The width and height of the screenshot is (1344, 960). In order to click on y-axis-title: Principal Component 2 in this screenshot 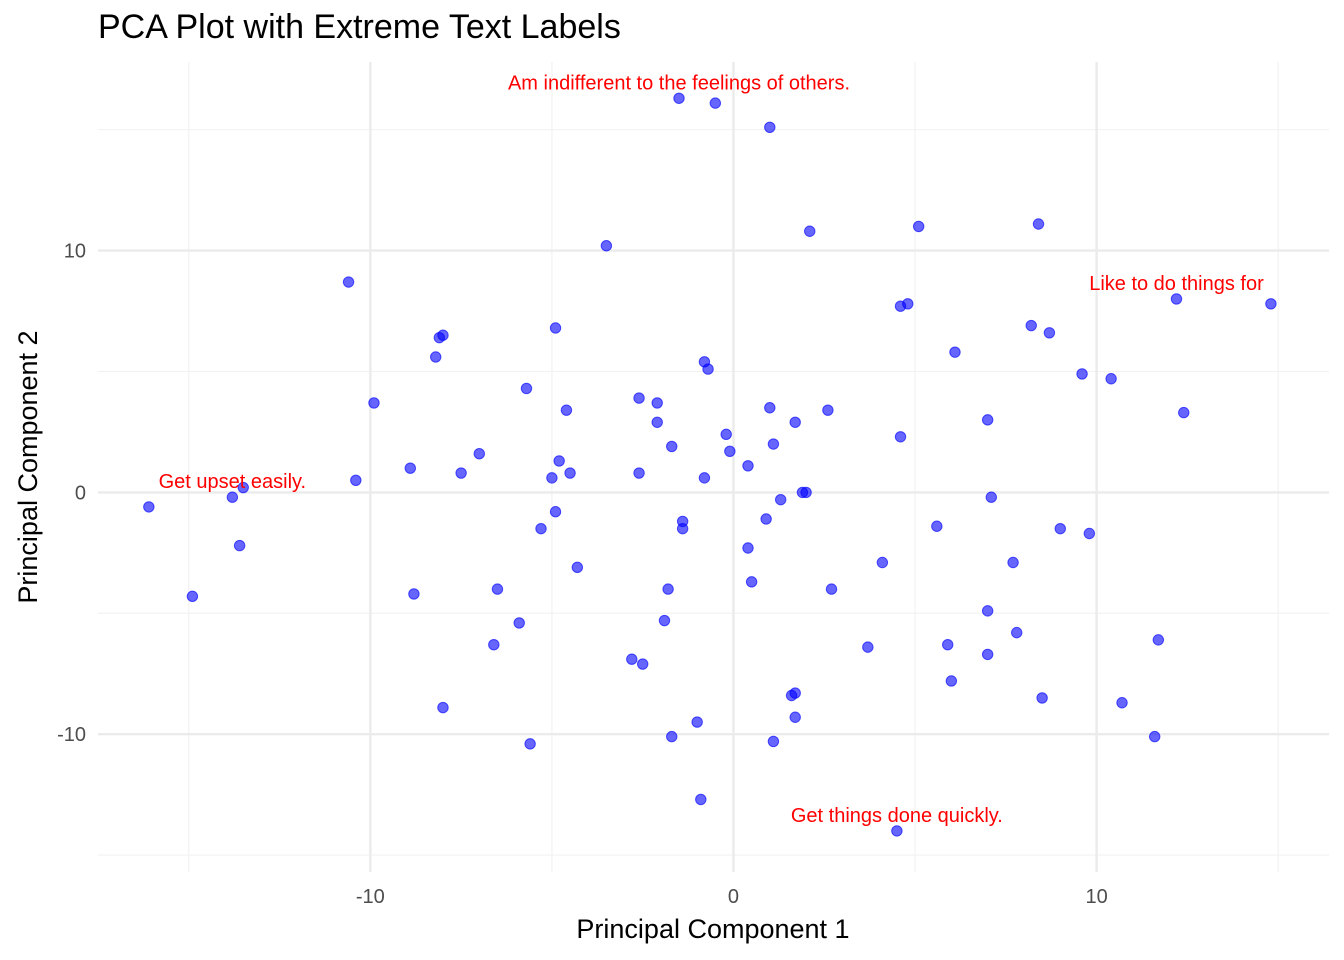, I will do `click(28, 466)`.